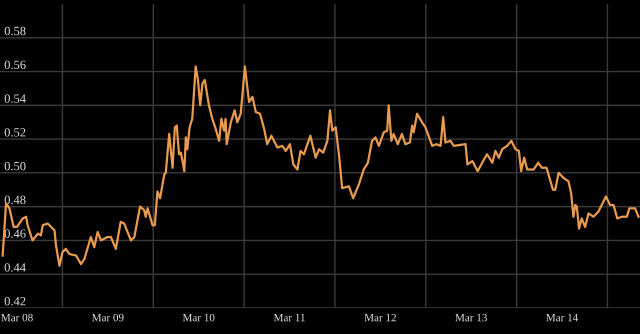  Describe the element at coordinates (380, 318) in the screenshot. I see `x-tick-label: Mar 12` at that location.